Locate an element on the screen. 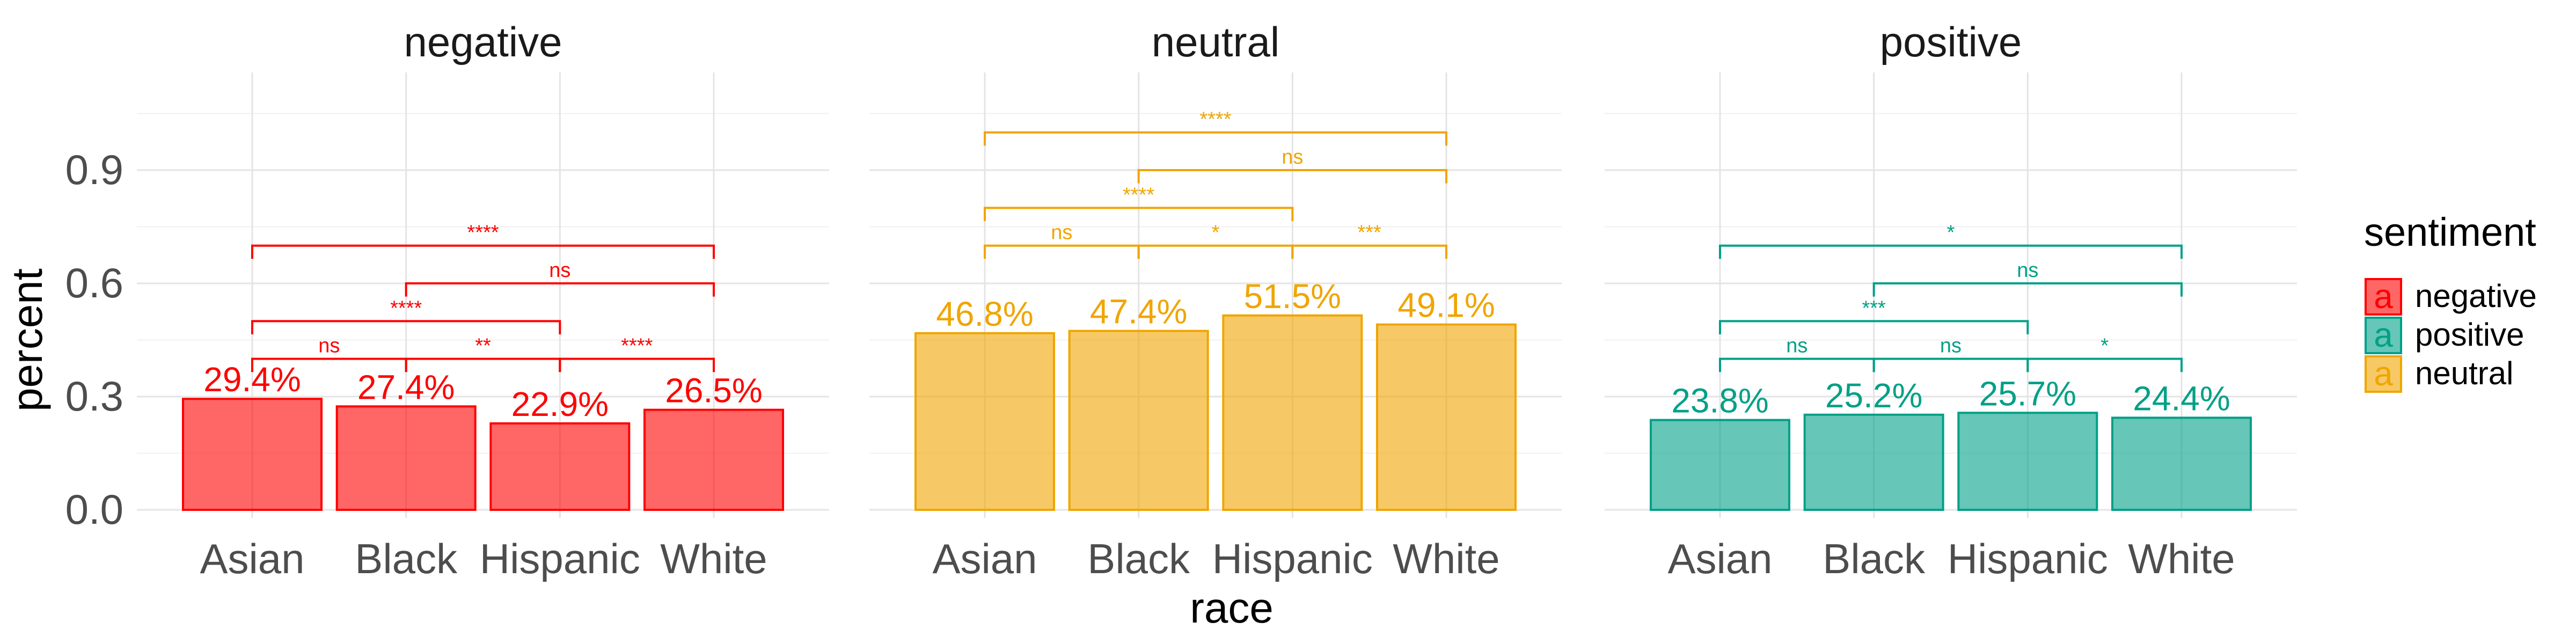 This screenshot has width=2576, height=644. value-label: 23.8% is located at coordinates (1719, 401).